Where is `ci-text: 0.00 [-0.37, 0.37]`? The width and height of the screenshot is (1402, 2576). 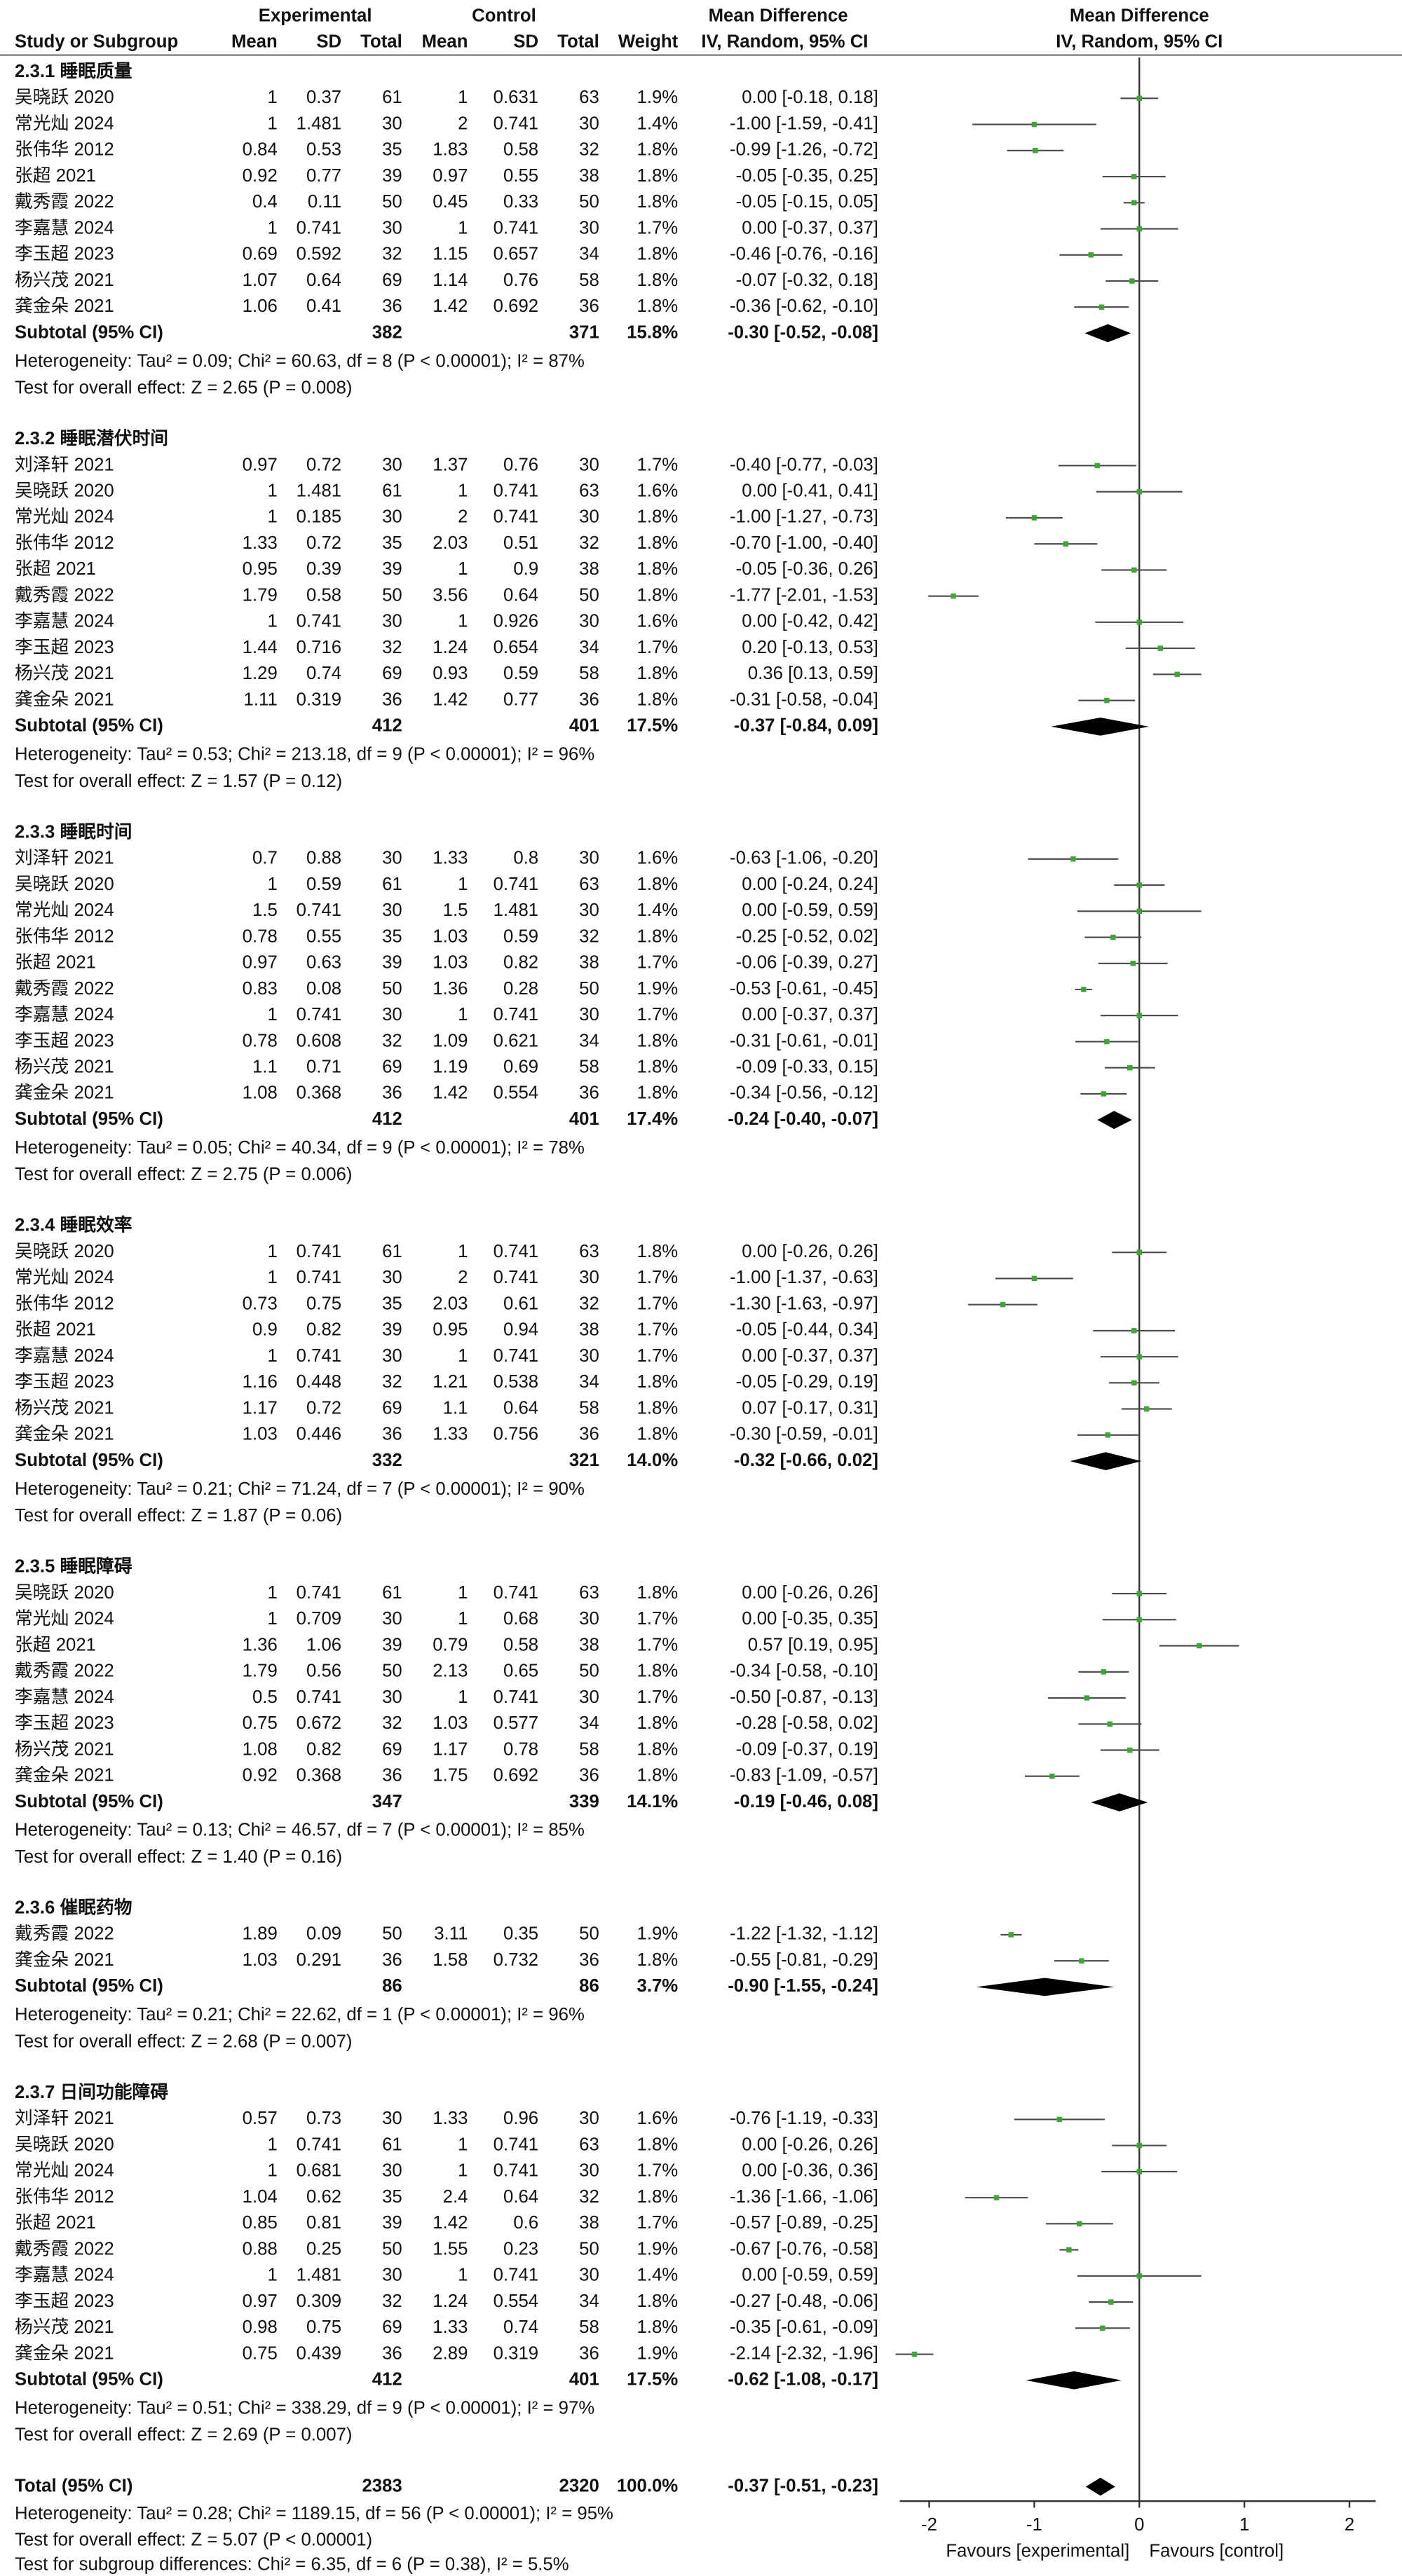
ci-text: 0.00 [-0.37, 0.37] is located at coordinates (810, 228).